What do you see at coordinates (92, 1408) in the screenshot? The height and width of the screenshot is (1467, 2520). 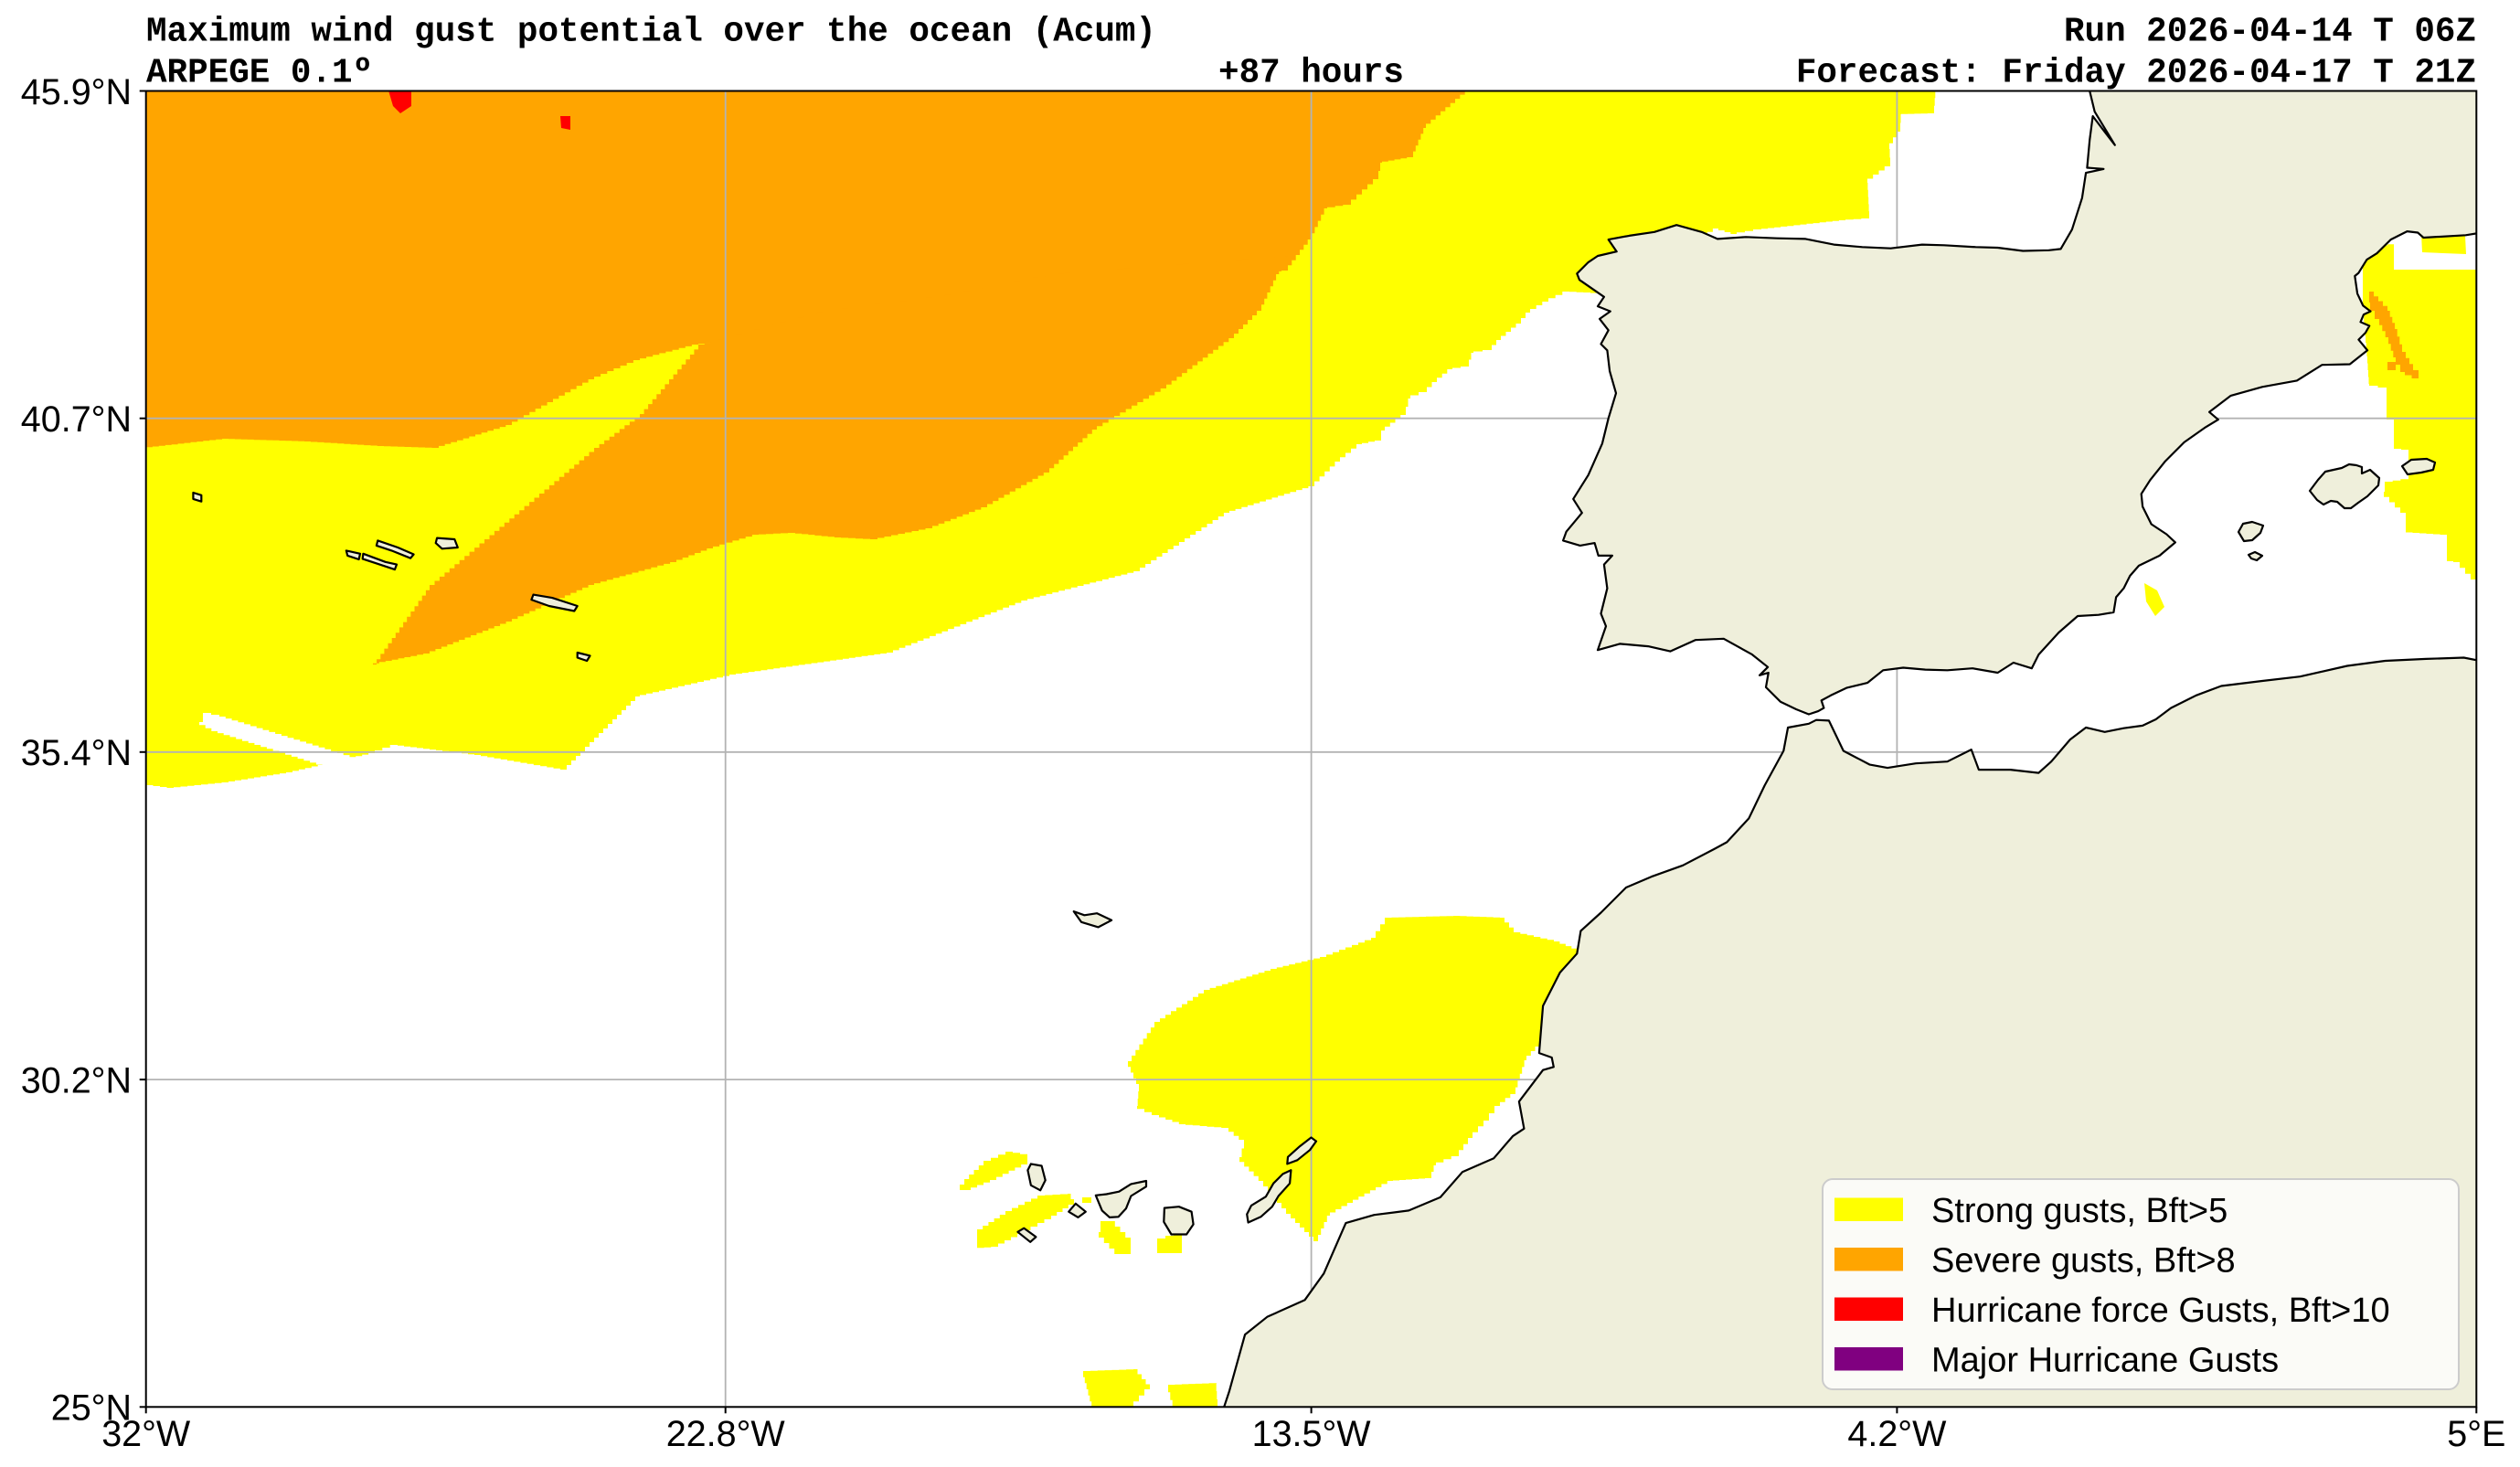 I see `svg-text: 25°N` at bounding box center [92, 1408].